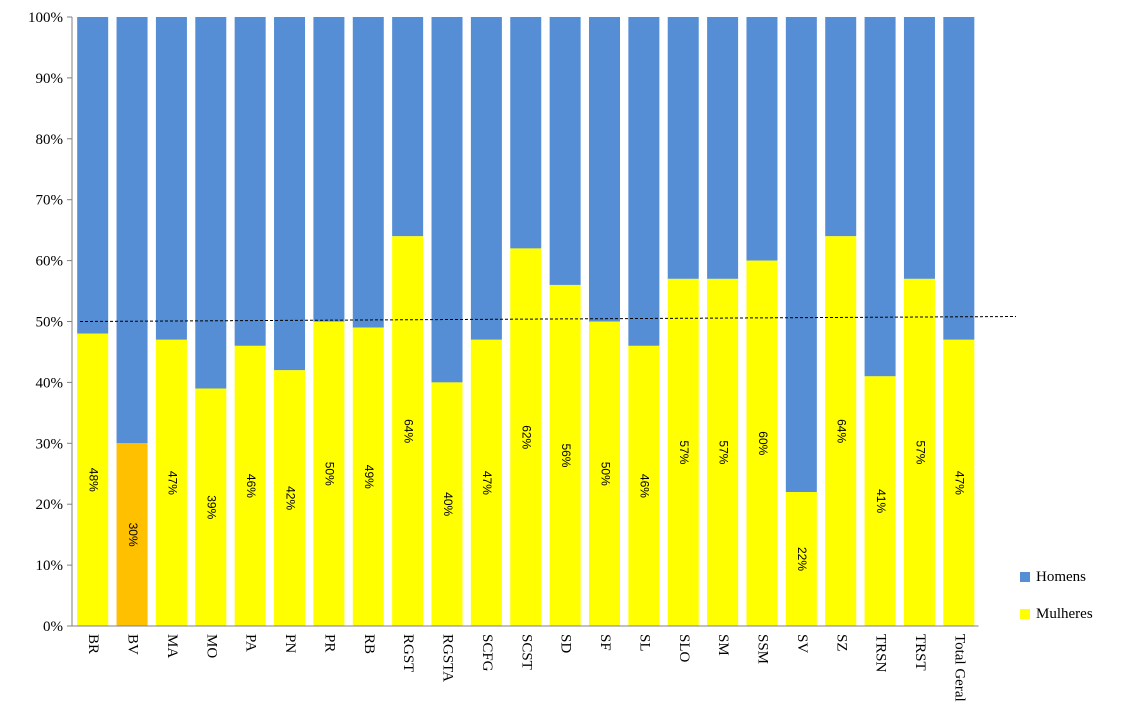 This screenshot has height=716, width=1130. Describe the element at coordinates (841, 643) in the screenshot. I see `x-tick-label: SZ` at that location.